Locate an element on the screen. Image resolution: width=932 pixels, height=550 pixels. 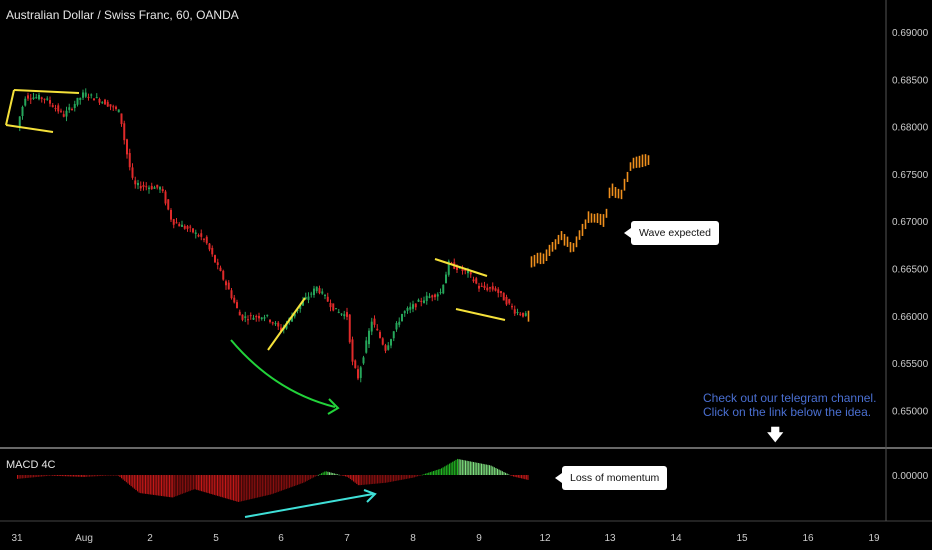
macd-divergence-arrow is located at coordinates (309, 505).